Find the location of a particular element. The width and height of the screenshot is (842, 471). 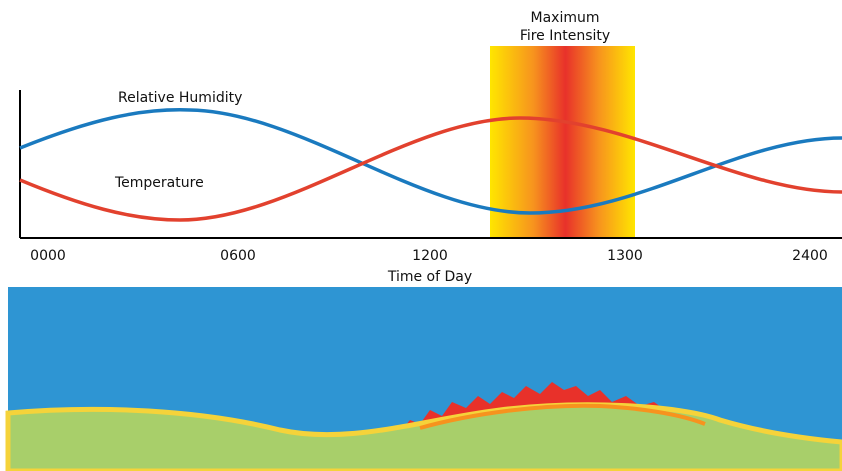

x-tick-label: 0000 is located at coordinates (48, 256).